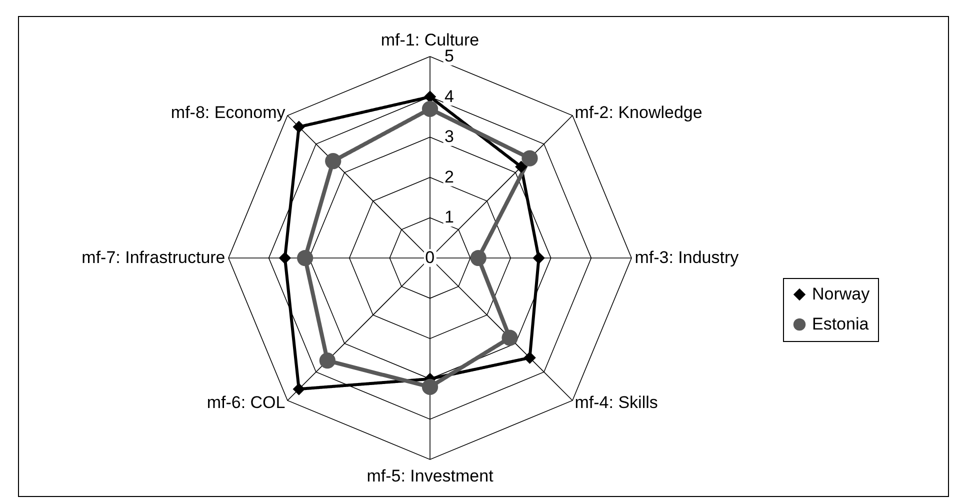 This screenshot has height=502, width=957. What do you see at coordinates (430, 40) in the screenshot?
I see `spoke-label: mf-1: Culture` at bounding box center [430, 40].